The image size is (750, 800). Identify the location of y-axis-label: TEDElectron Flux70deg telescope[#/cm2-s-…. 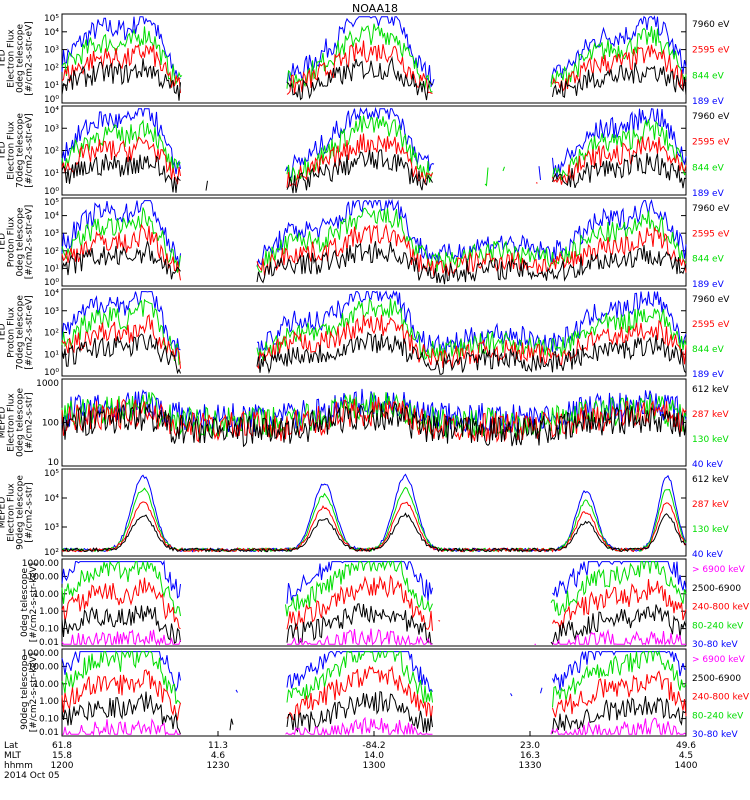
(17, 150).